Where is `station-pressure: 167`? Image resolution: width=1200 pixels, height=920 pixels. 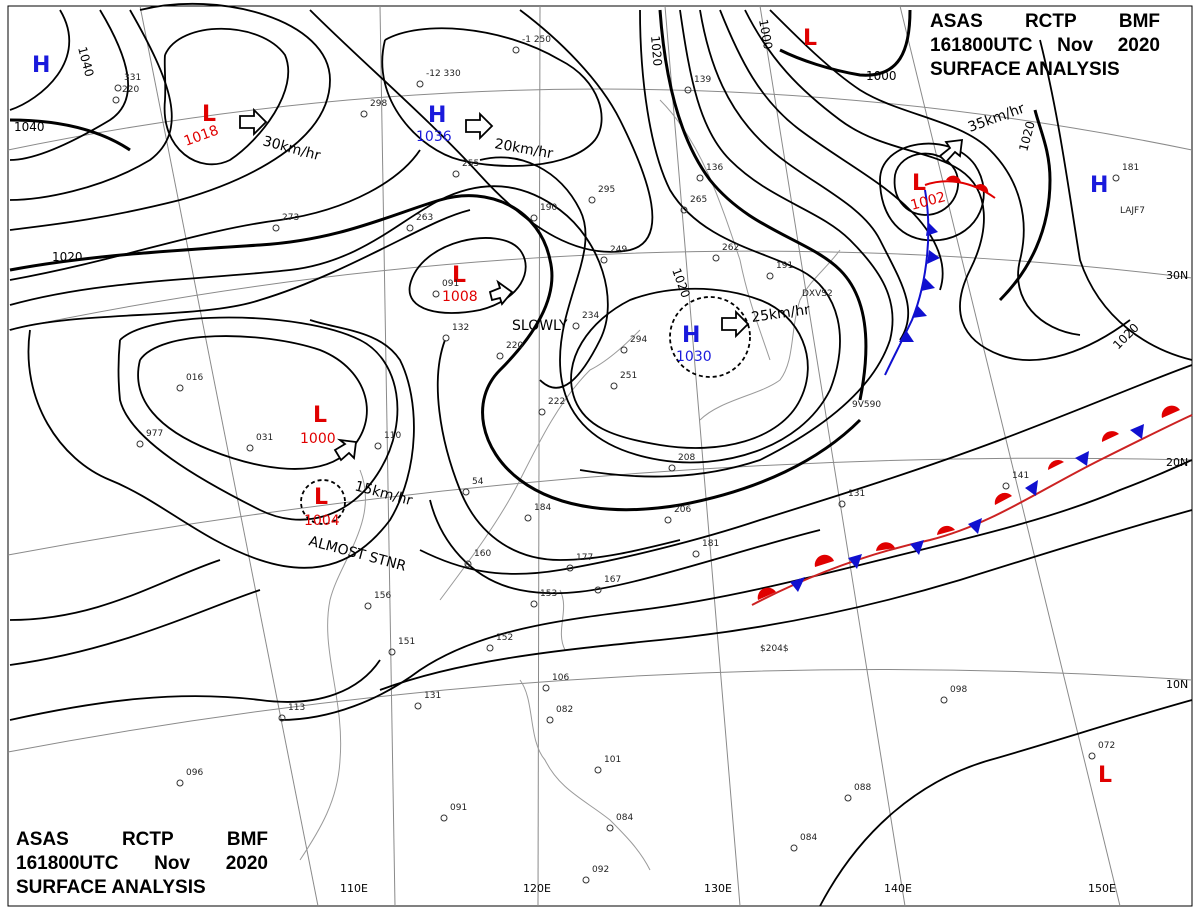 station-pressure: 167 is located at coordinates (612, 580).